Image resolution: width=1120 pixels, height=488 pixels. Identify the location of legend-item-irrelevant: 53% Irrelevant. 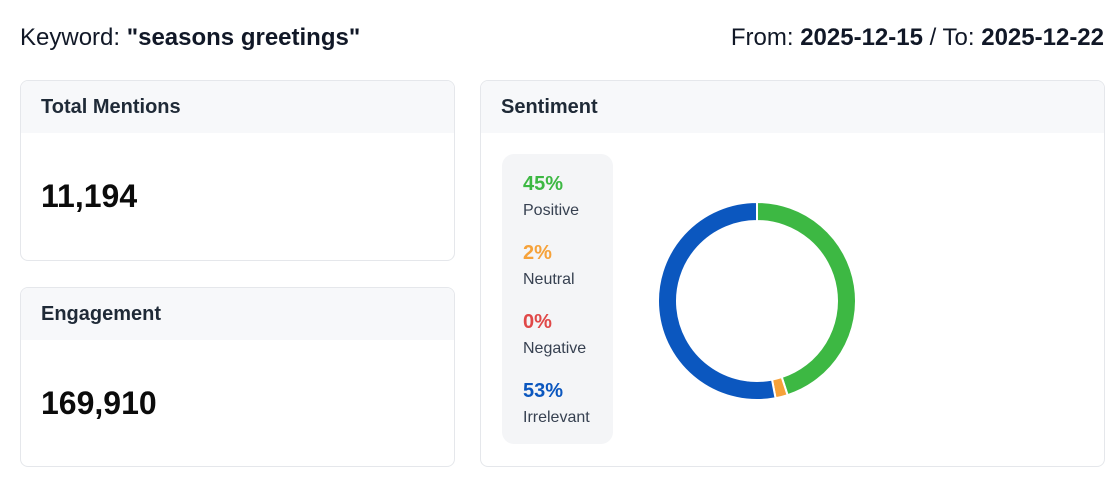
(568, 413).